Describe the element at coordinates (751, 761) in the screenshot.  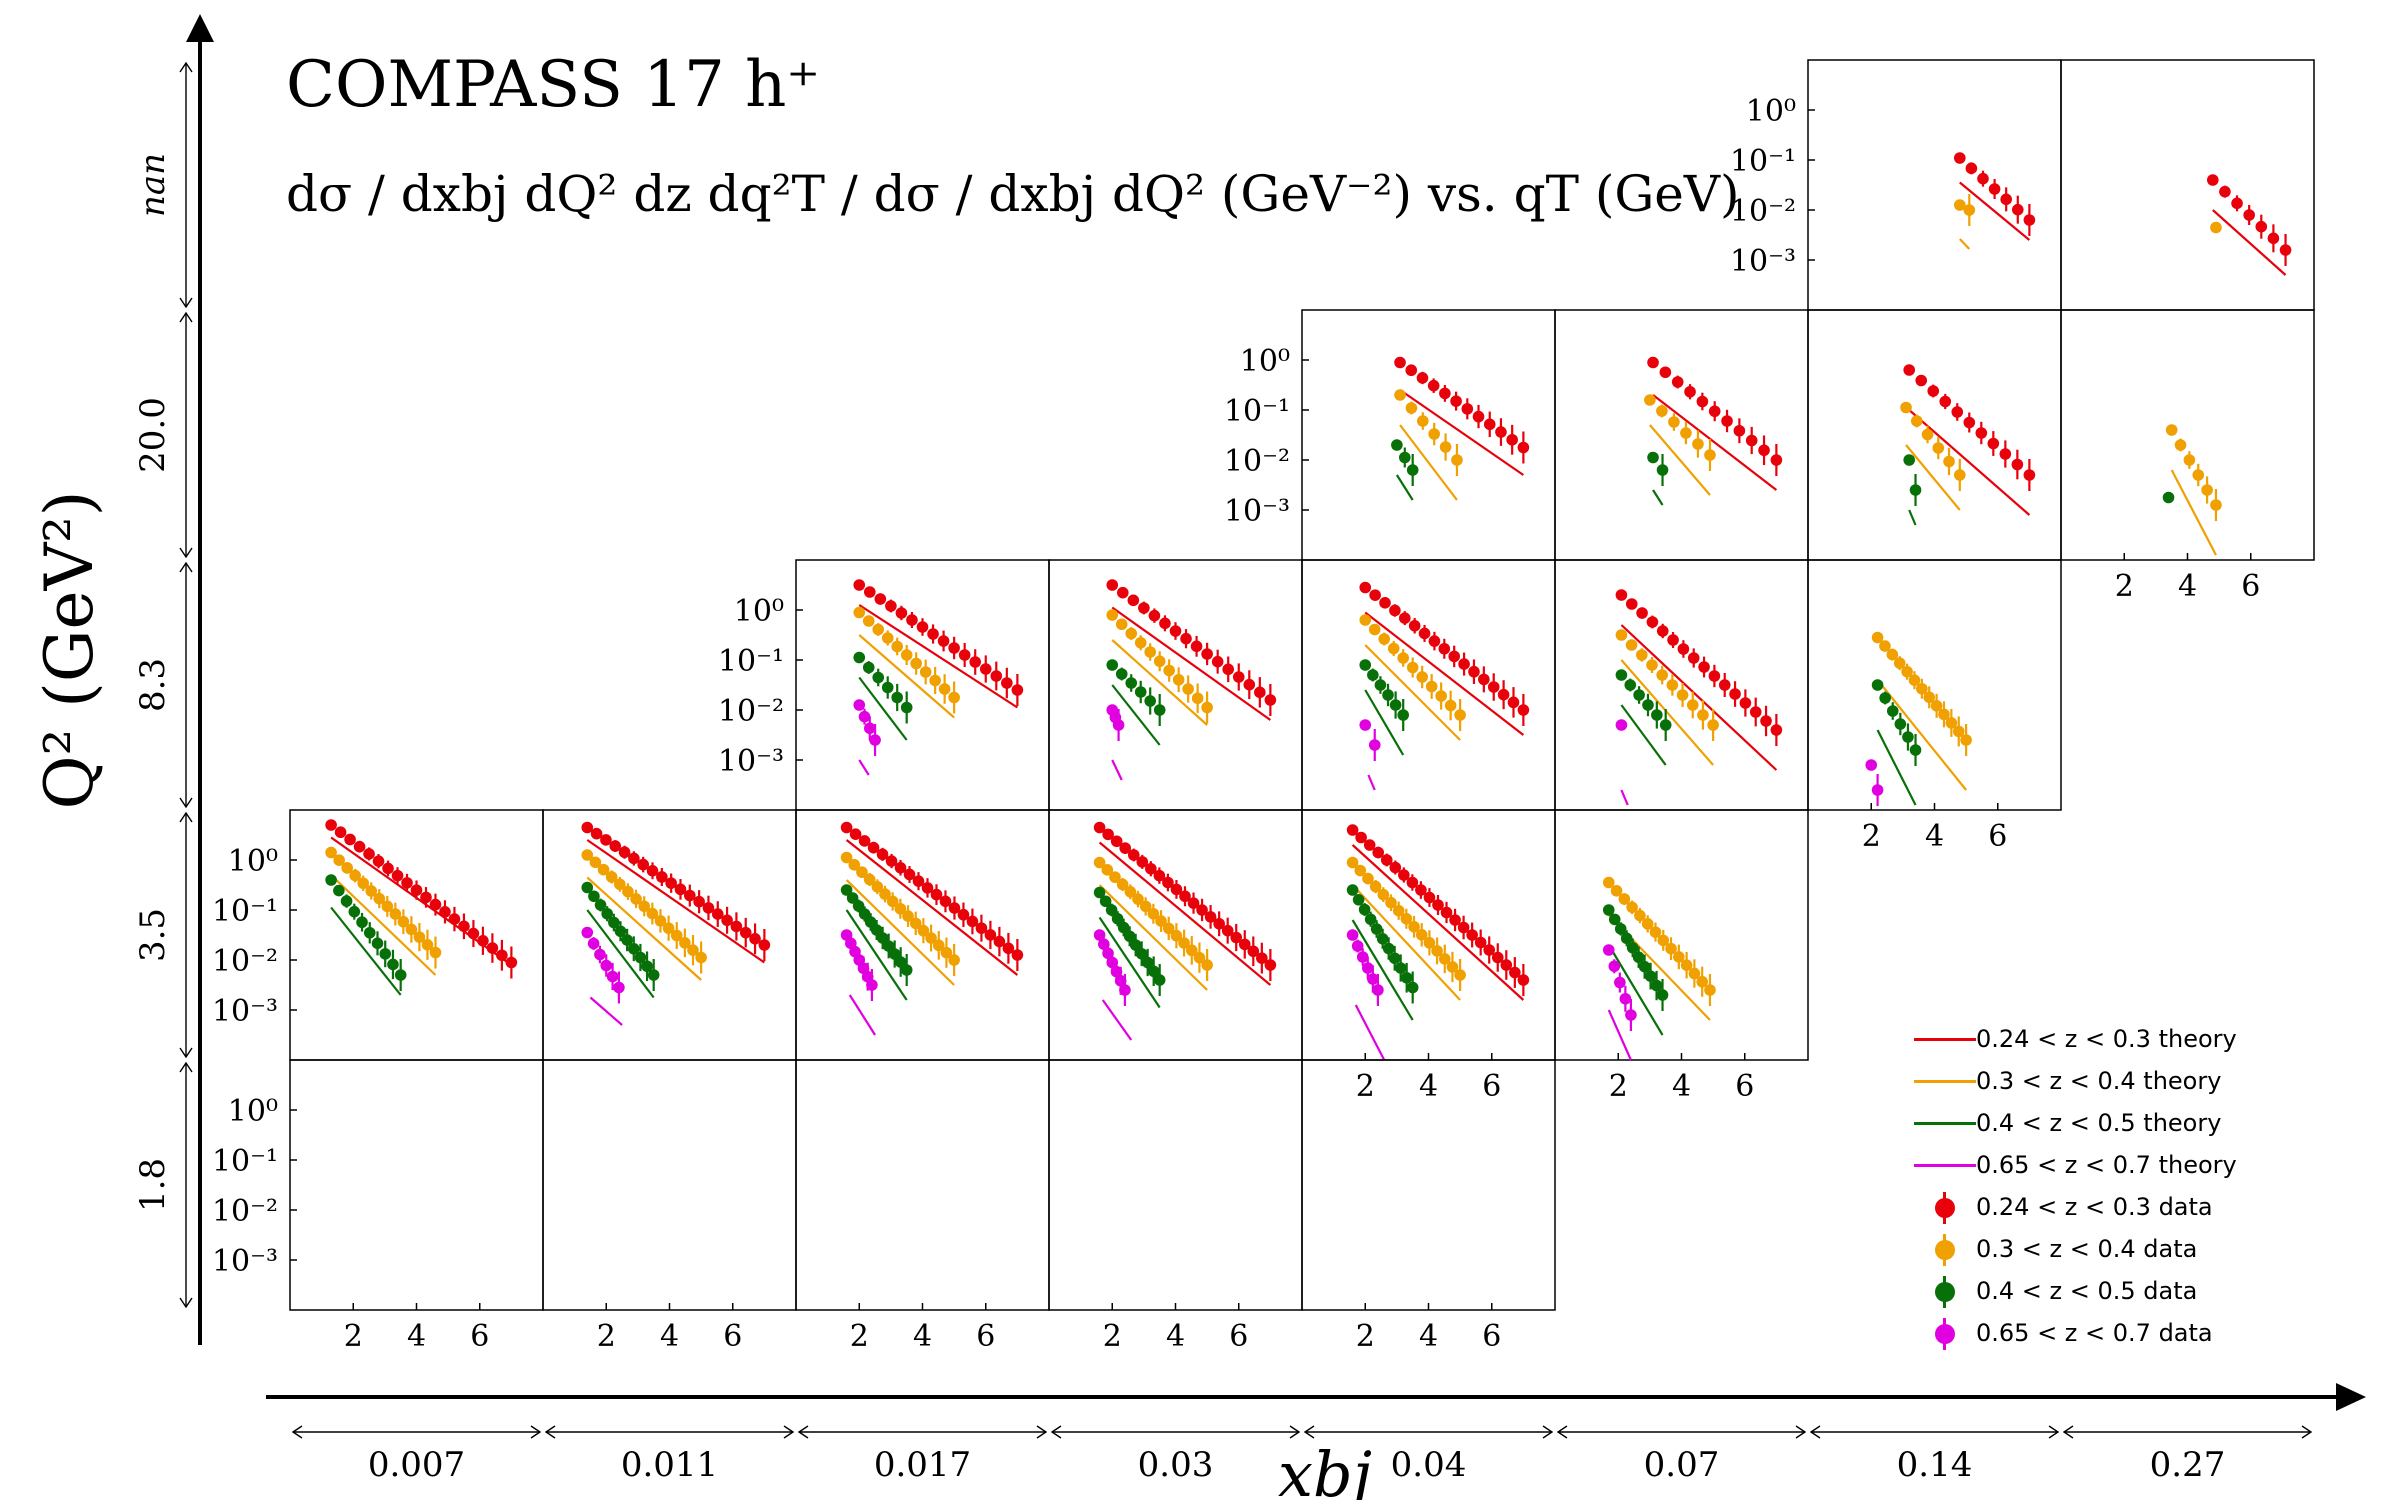
I see `y-tick-label: 10⁻³` at that location.